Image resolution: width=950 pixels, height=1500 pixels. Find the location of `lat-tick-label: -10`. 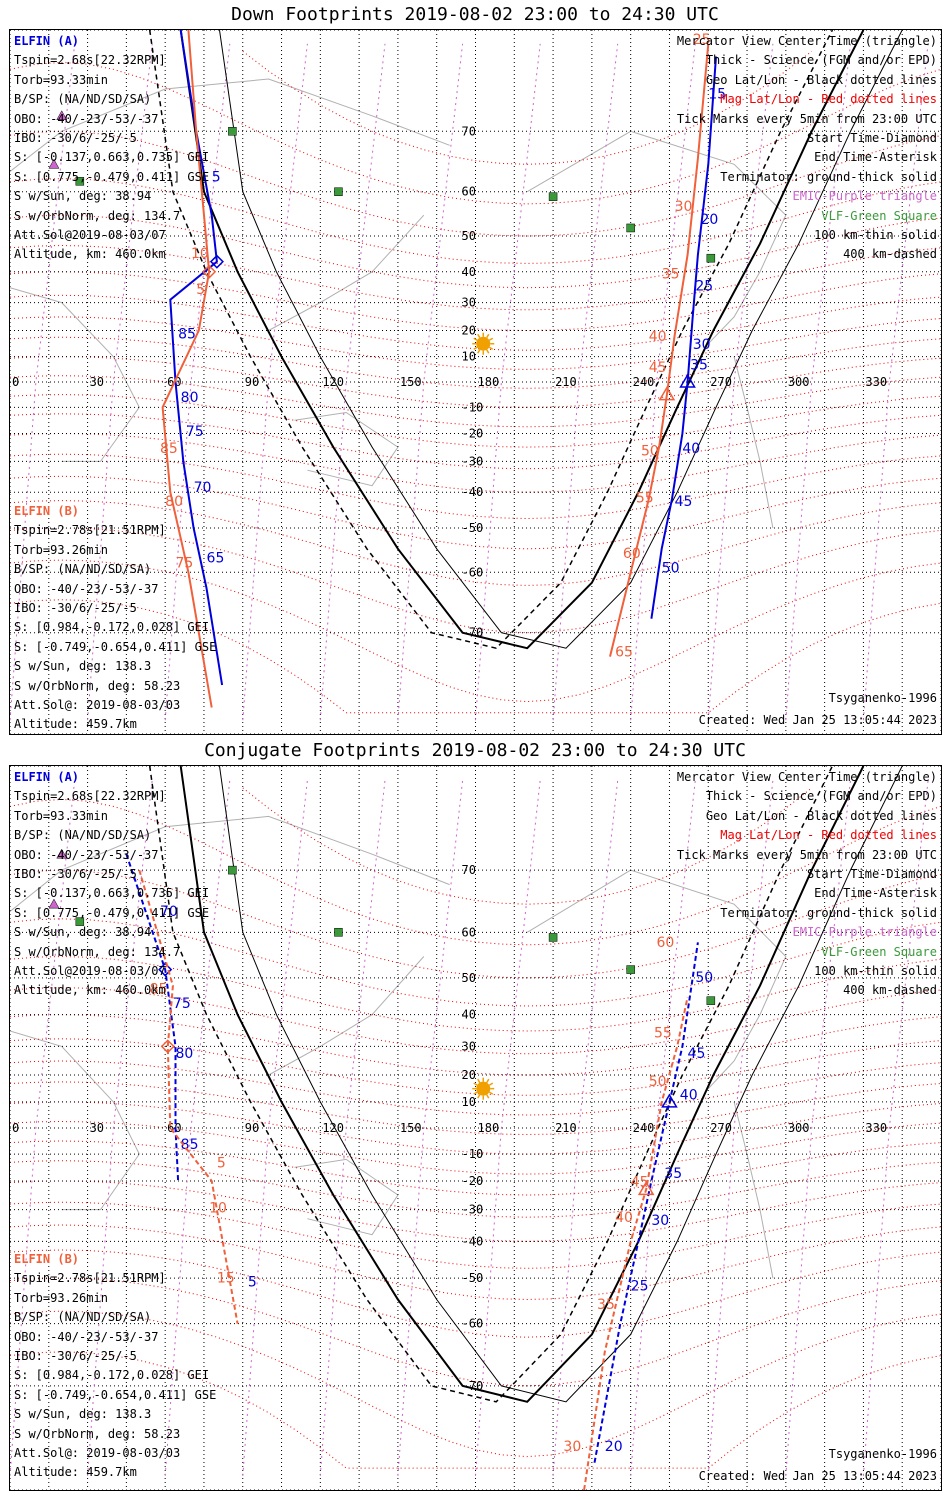

lat-tick-label: -10 is located at coordinates (473, 407).